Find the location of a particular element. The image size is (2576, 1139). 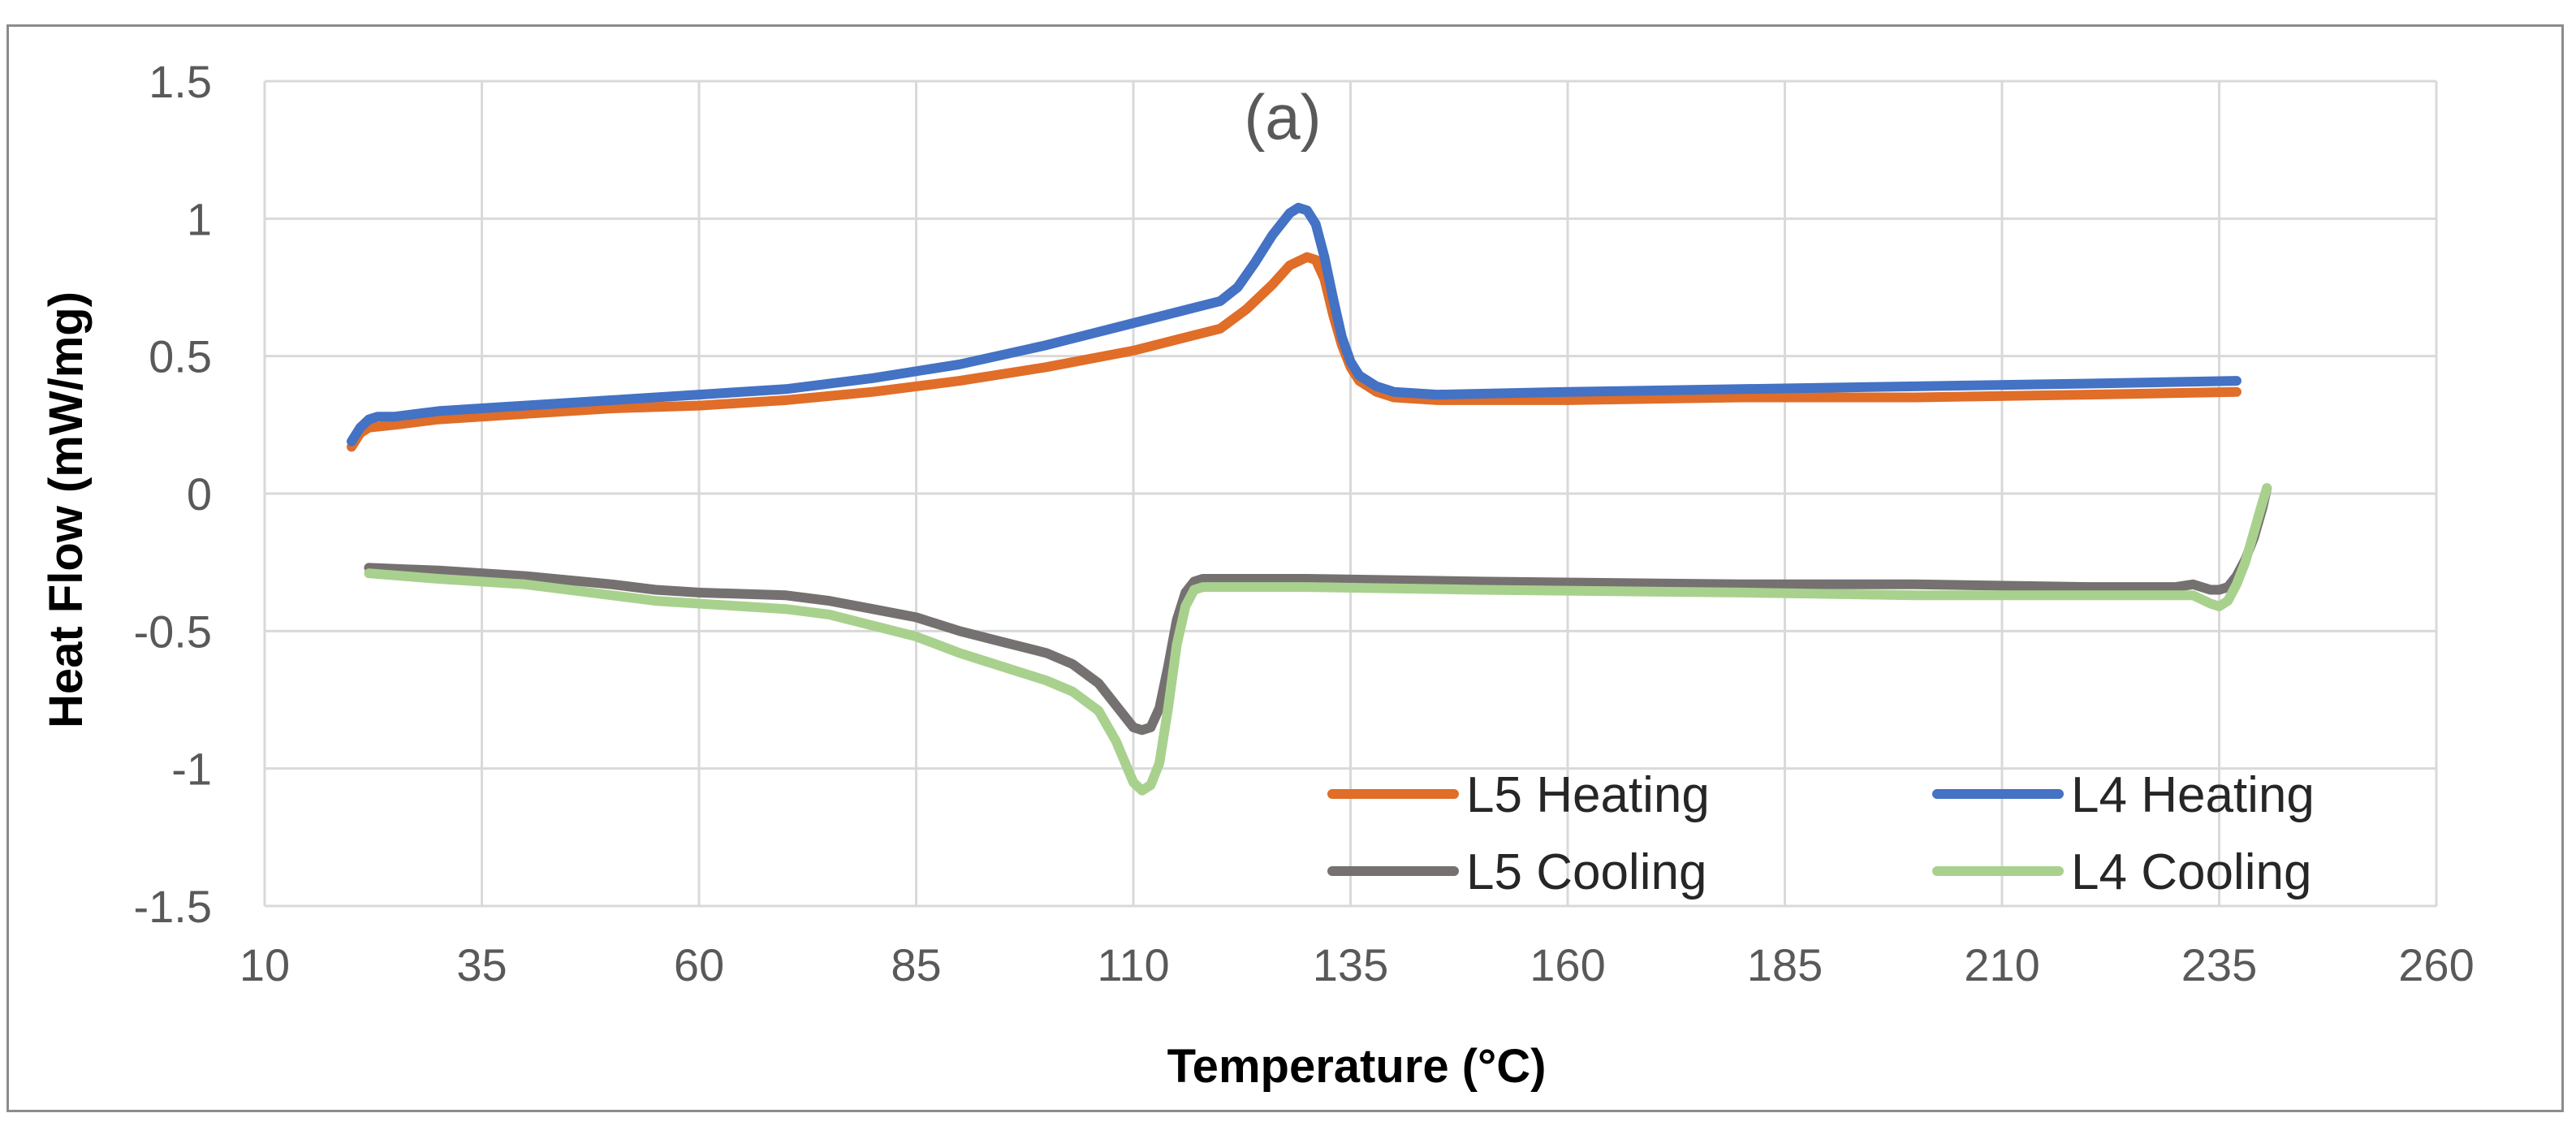

y-tick-label: 0 is located at coordinates (199, 494).